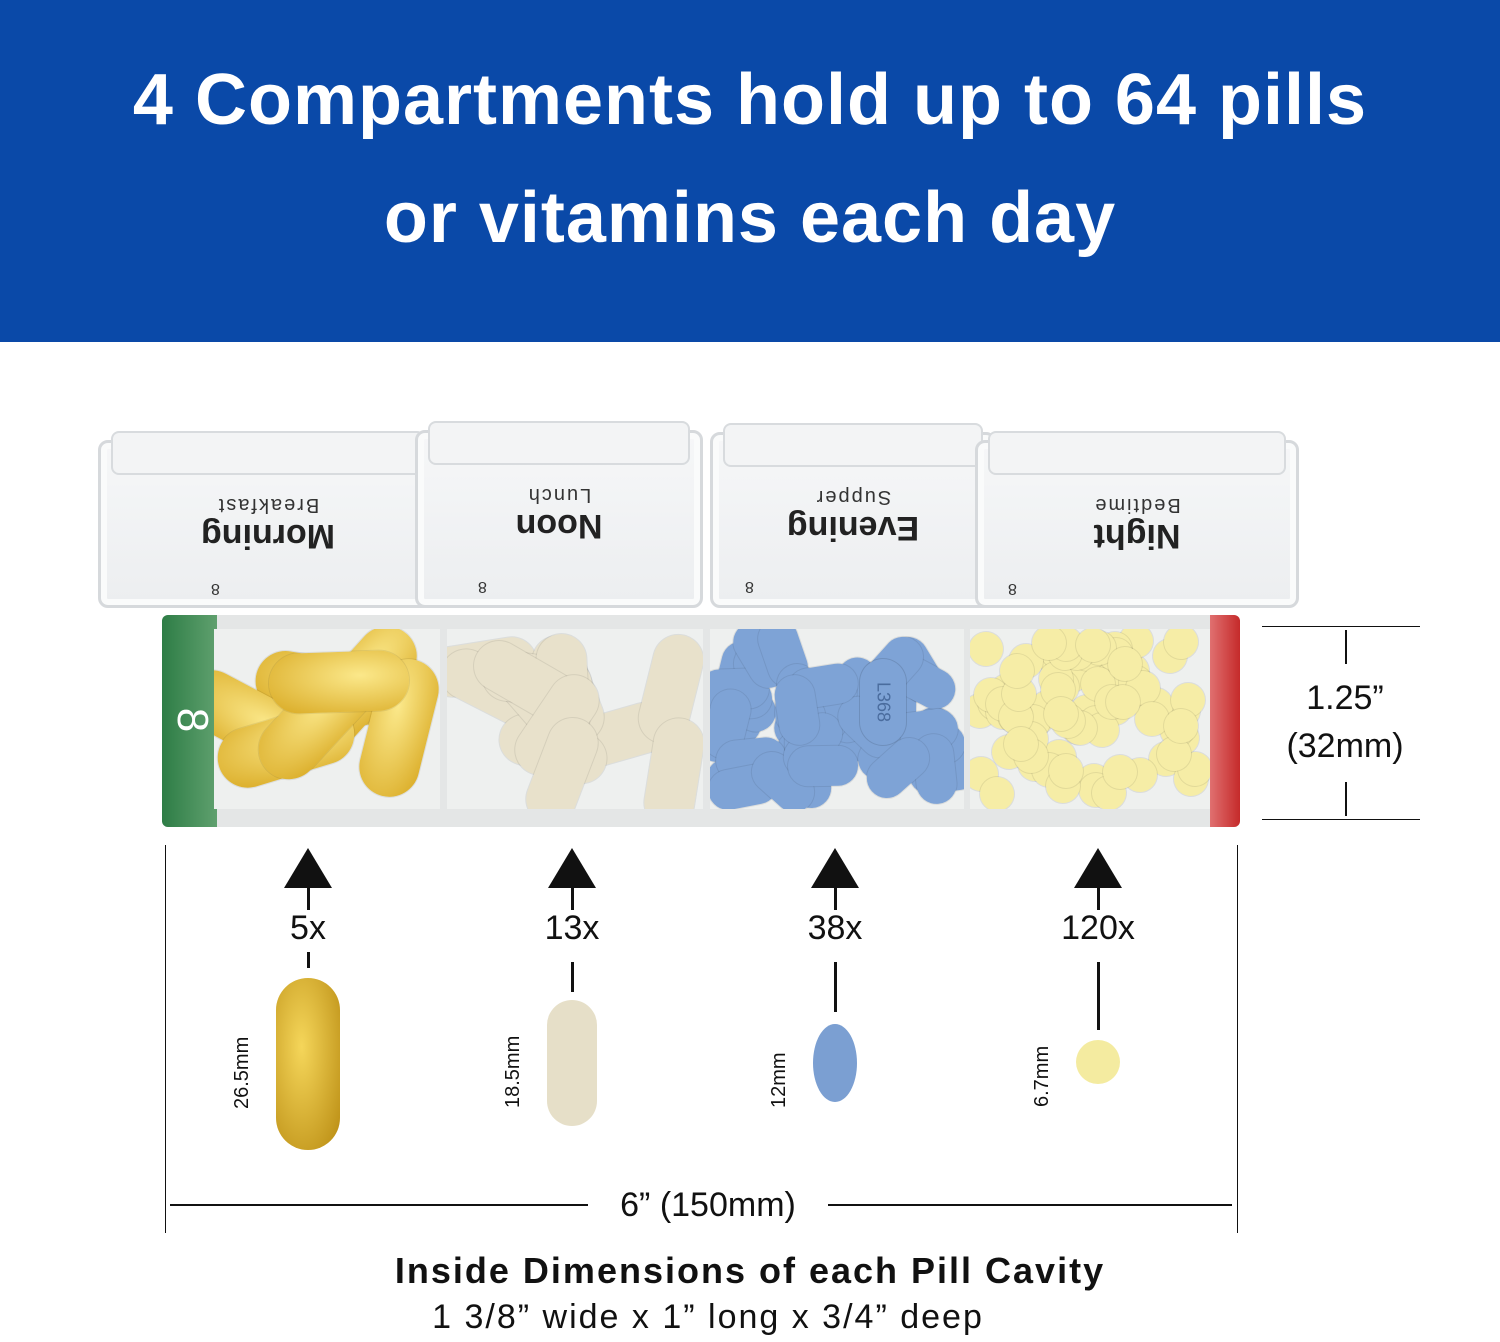  I want to click on pill-tray: 8 L368, so click(701, 721).